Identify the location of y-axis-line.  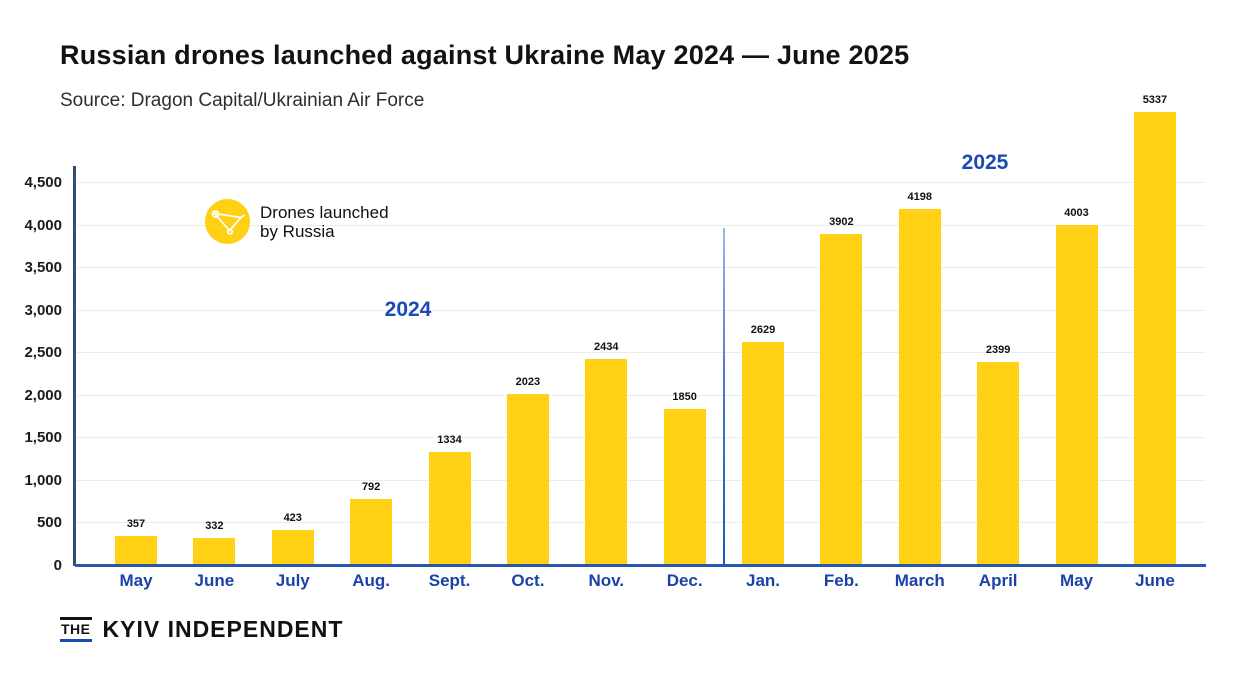
(74, 366).